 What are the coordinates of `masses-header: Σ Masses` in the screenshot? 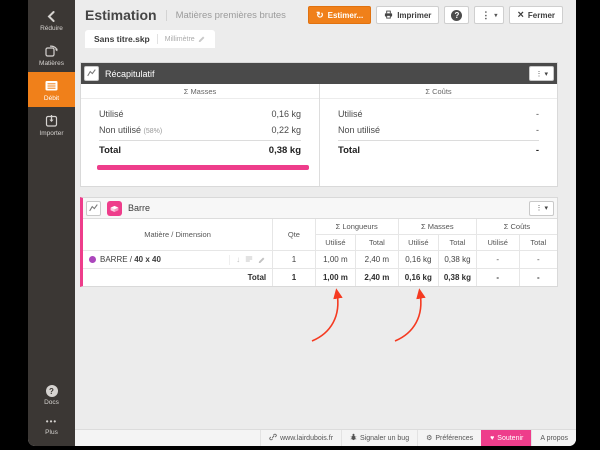 It's located at (200, 91).